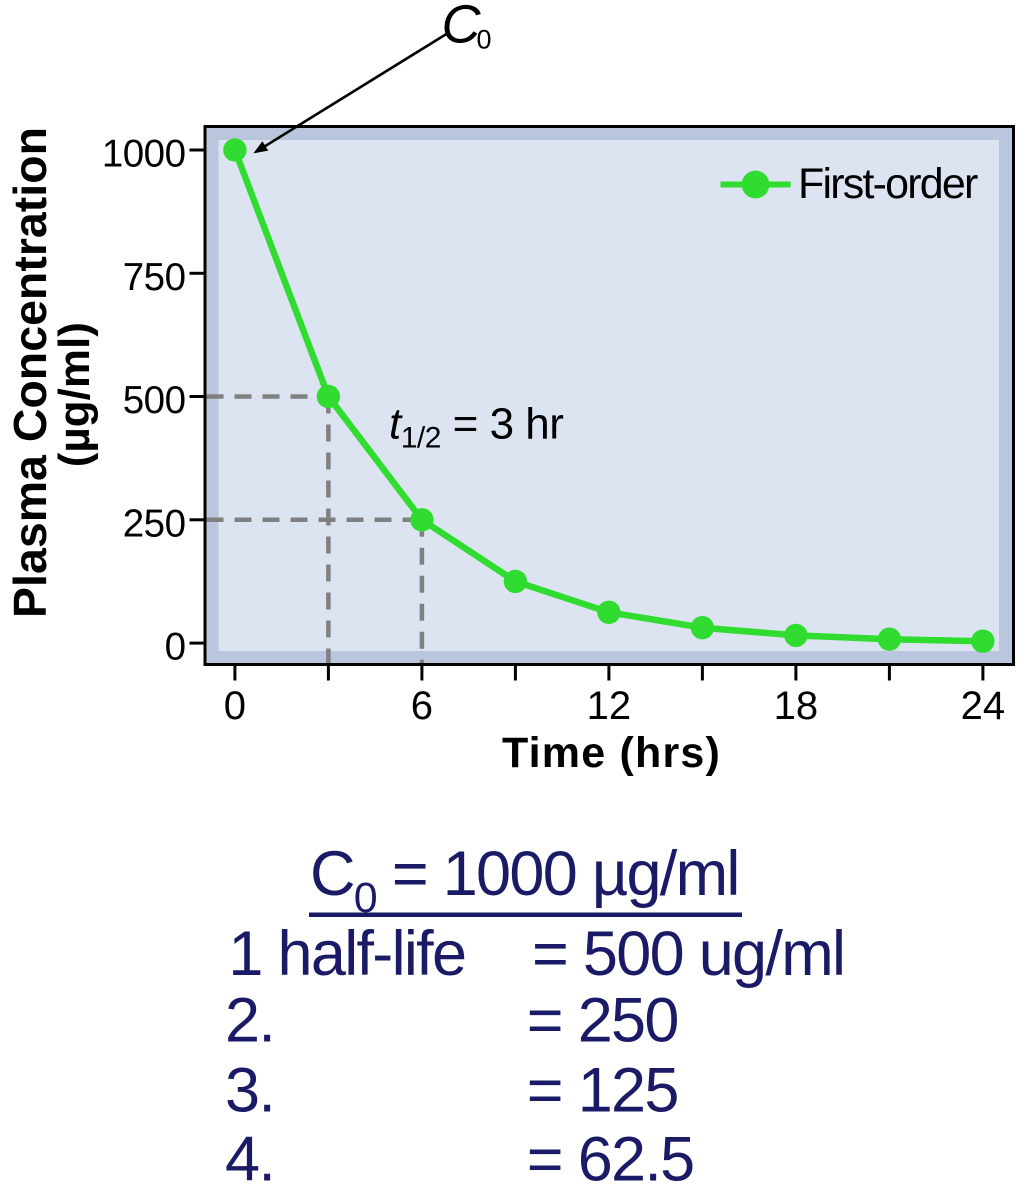 The image size is (1026, 1193). I want to click on svg-text: (µg/ml), so click(74, 394).